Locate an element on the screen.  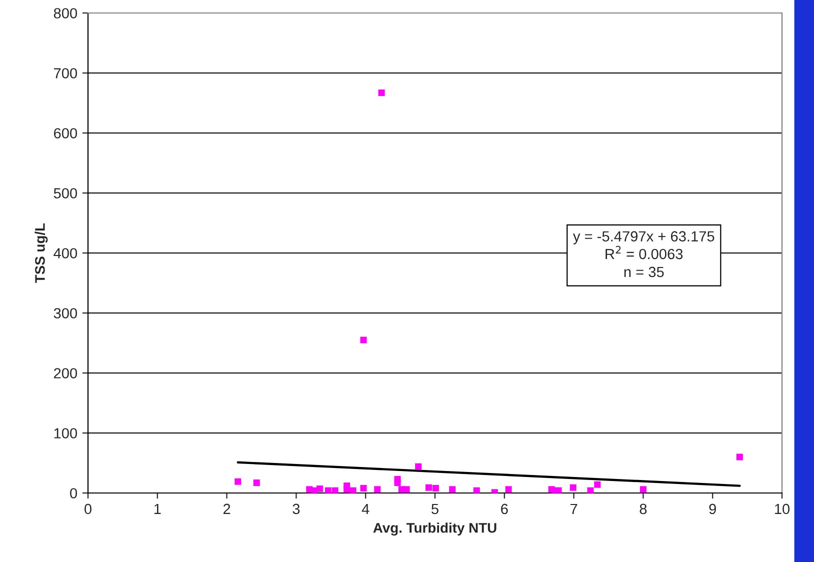
x-tick-label: 5 is located at coordinates (435, 509).